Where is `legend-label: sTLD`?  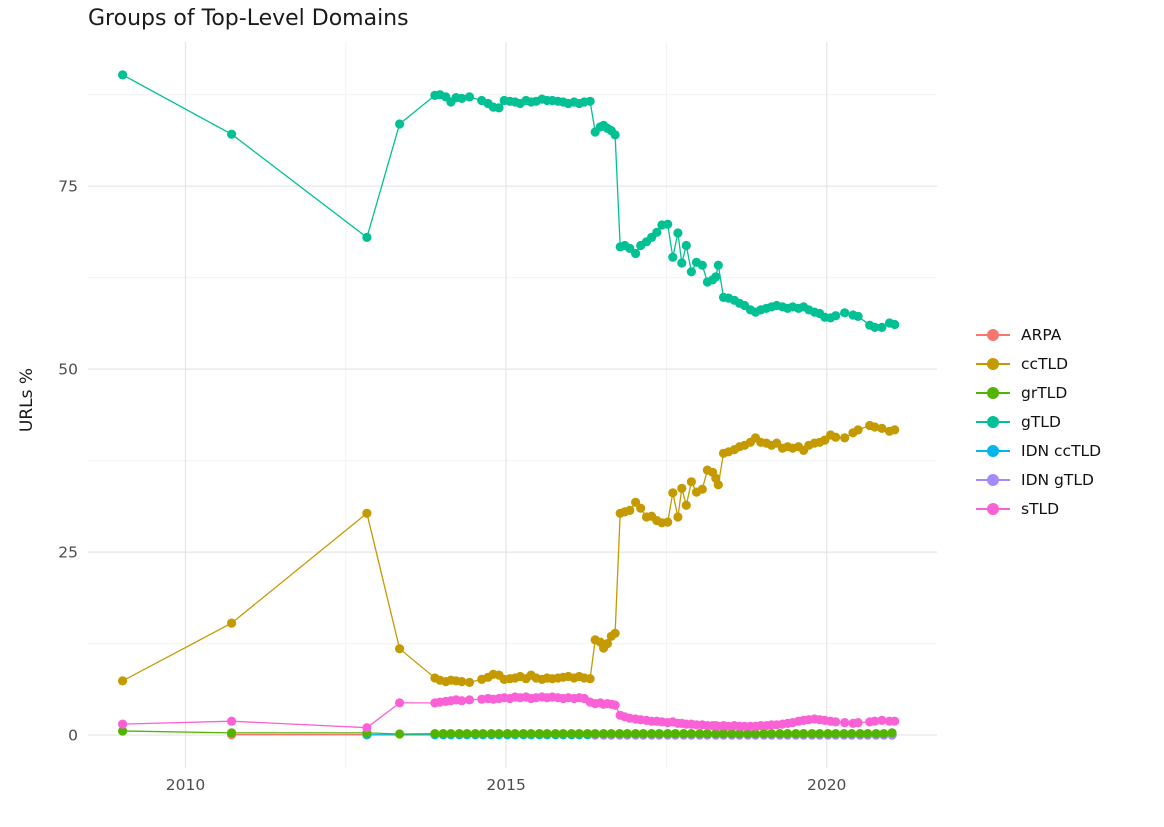 legend-label: sTLD is located at coordinates (1040, 508).